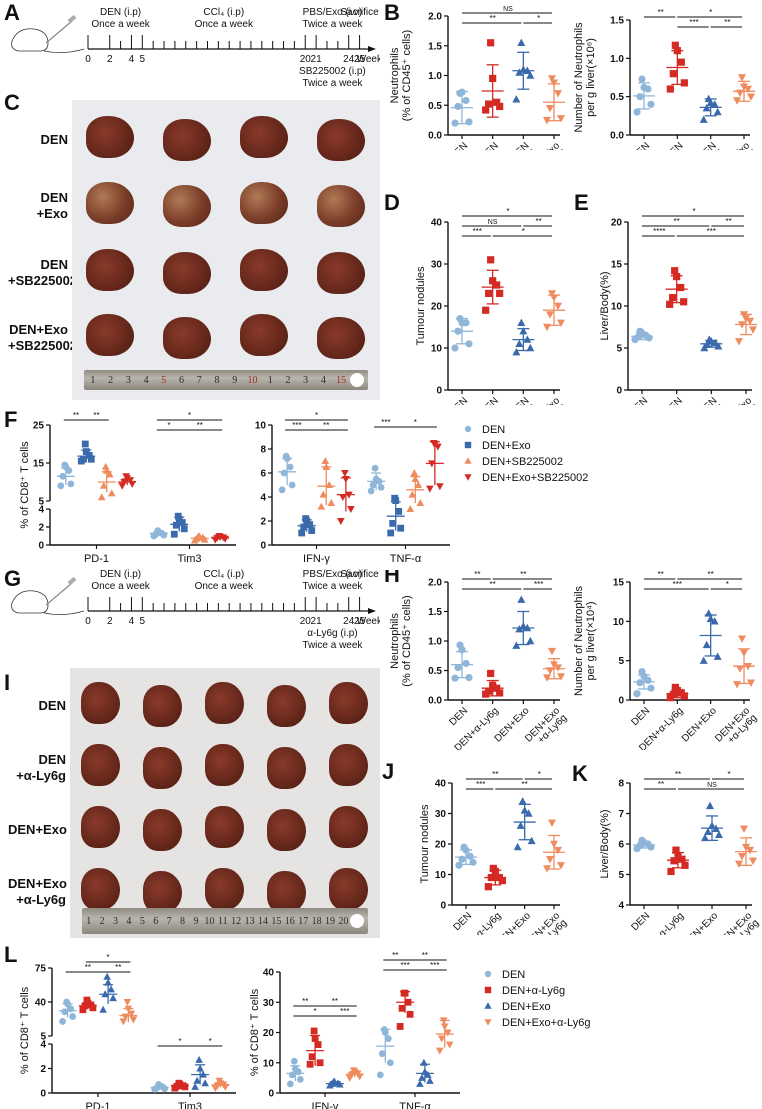 The height and width of the screenshot is (1109, 762). What do you see at coordinates (738, 922) in the screenshot?
I see `x-tick-label-group: DEN+Exo+α-Ly6g` at bounding box center [738, 922].